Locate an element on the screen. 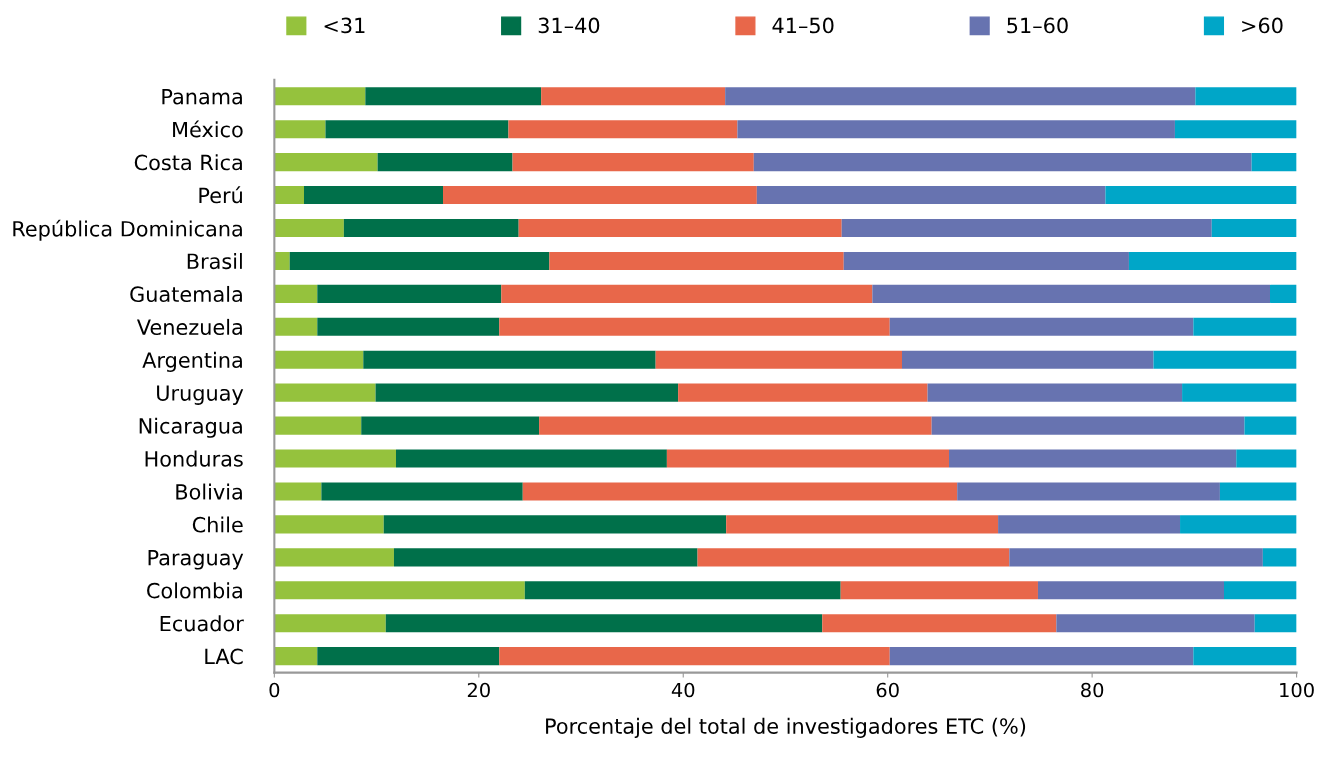  y-tick-label: Brasil is located at coordinates (214, 261).